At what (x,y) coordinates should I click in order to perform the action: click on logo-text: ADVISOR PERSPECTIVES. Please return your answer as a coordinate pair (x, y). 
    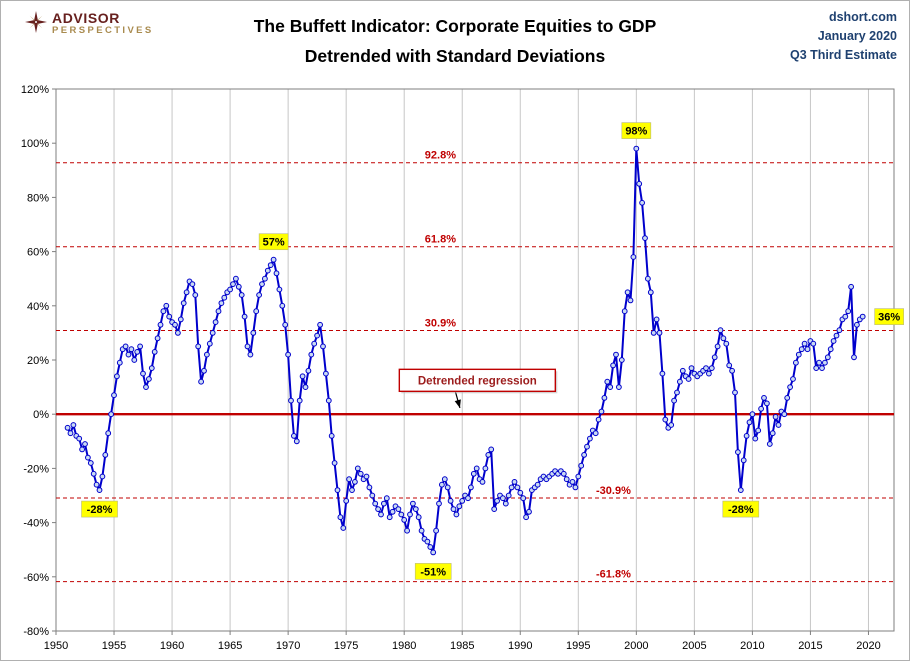
    Looking at the image, I should click on (103, 23).